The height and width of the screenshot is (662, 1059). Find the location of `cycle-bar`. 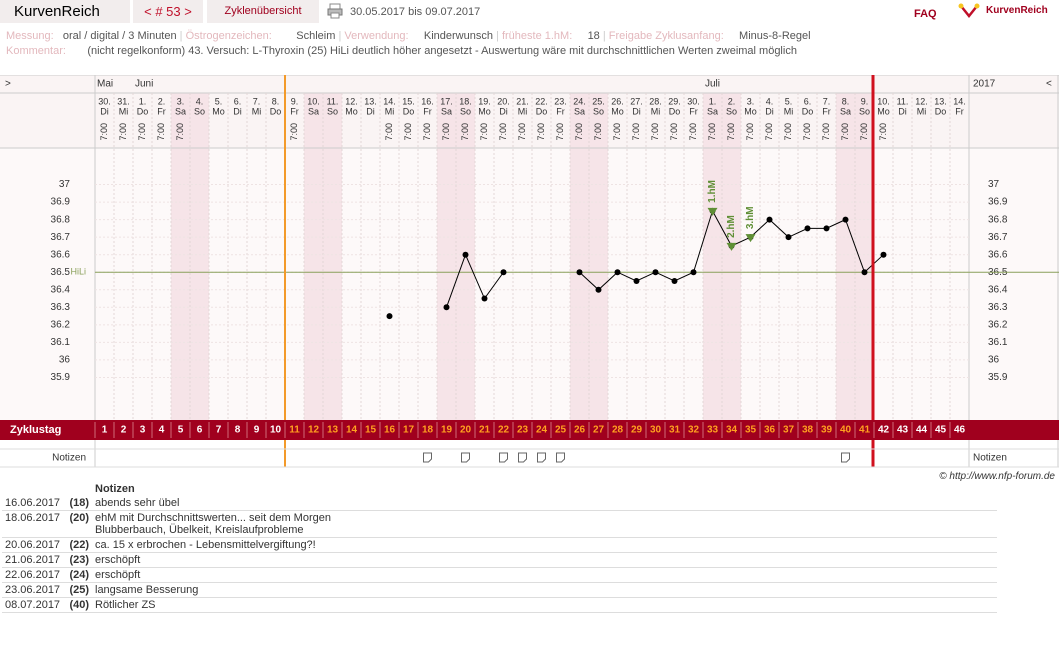

cycle-bar is located at coordinates (529, 430).